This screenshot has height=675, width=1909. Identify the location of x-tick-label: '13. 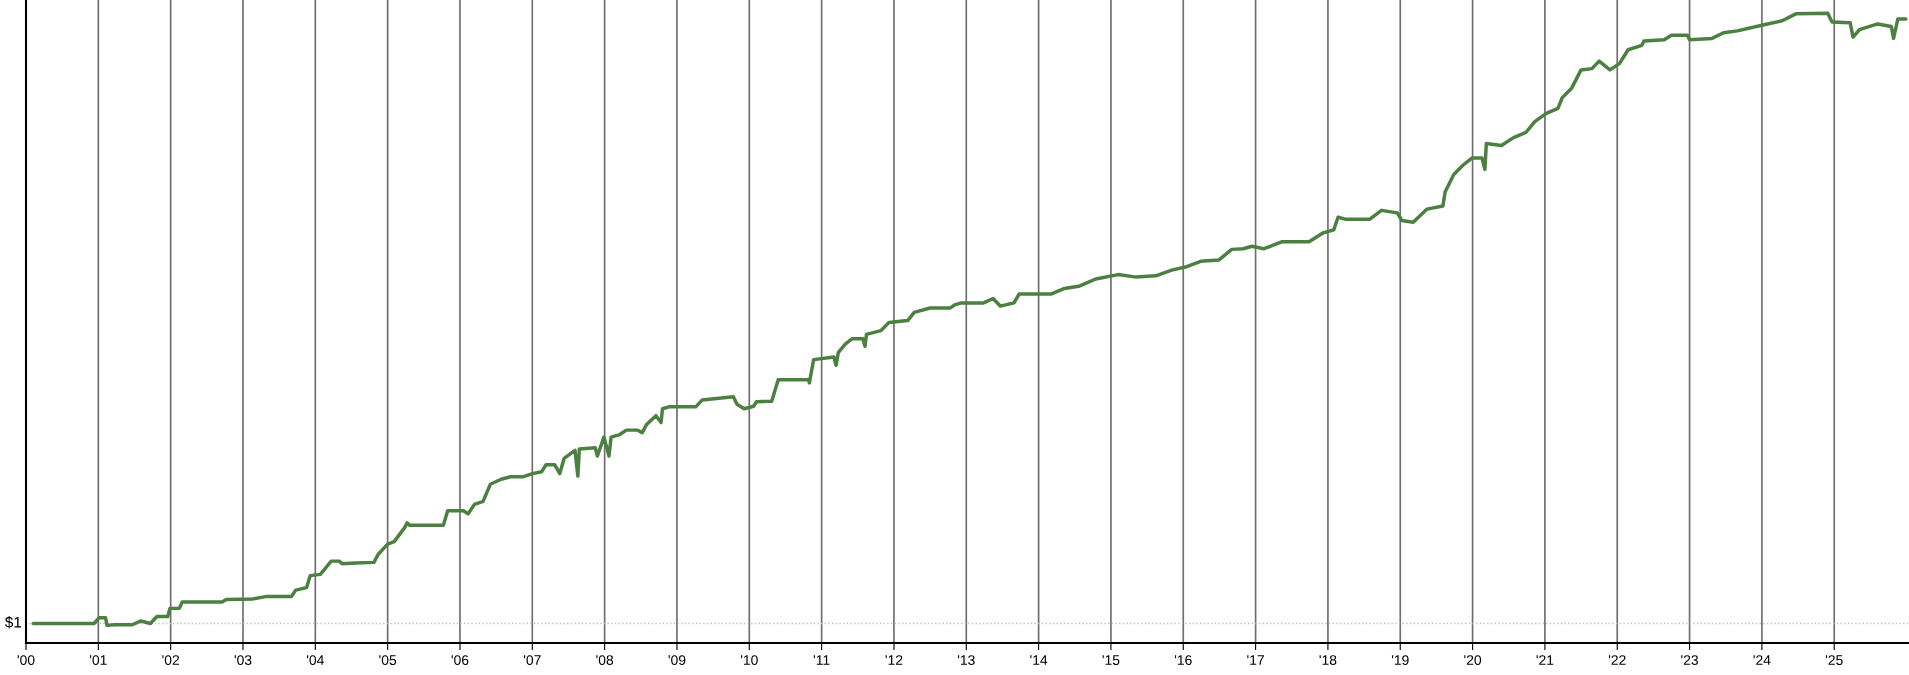
(966, 660).